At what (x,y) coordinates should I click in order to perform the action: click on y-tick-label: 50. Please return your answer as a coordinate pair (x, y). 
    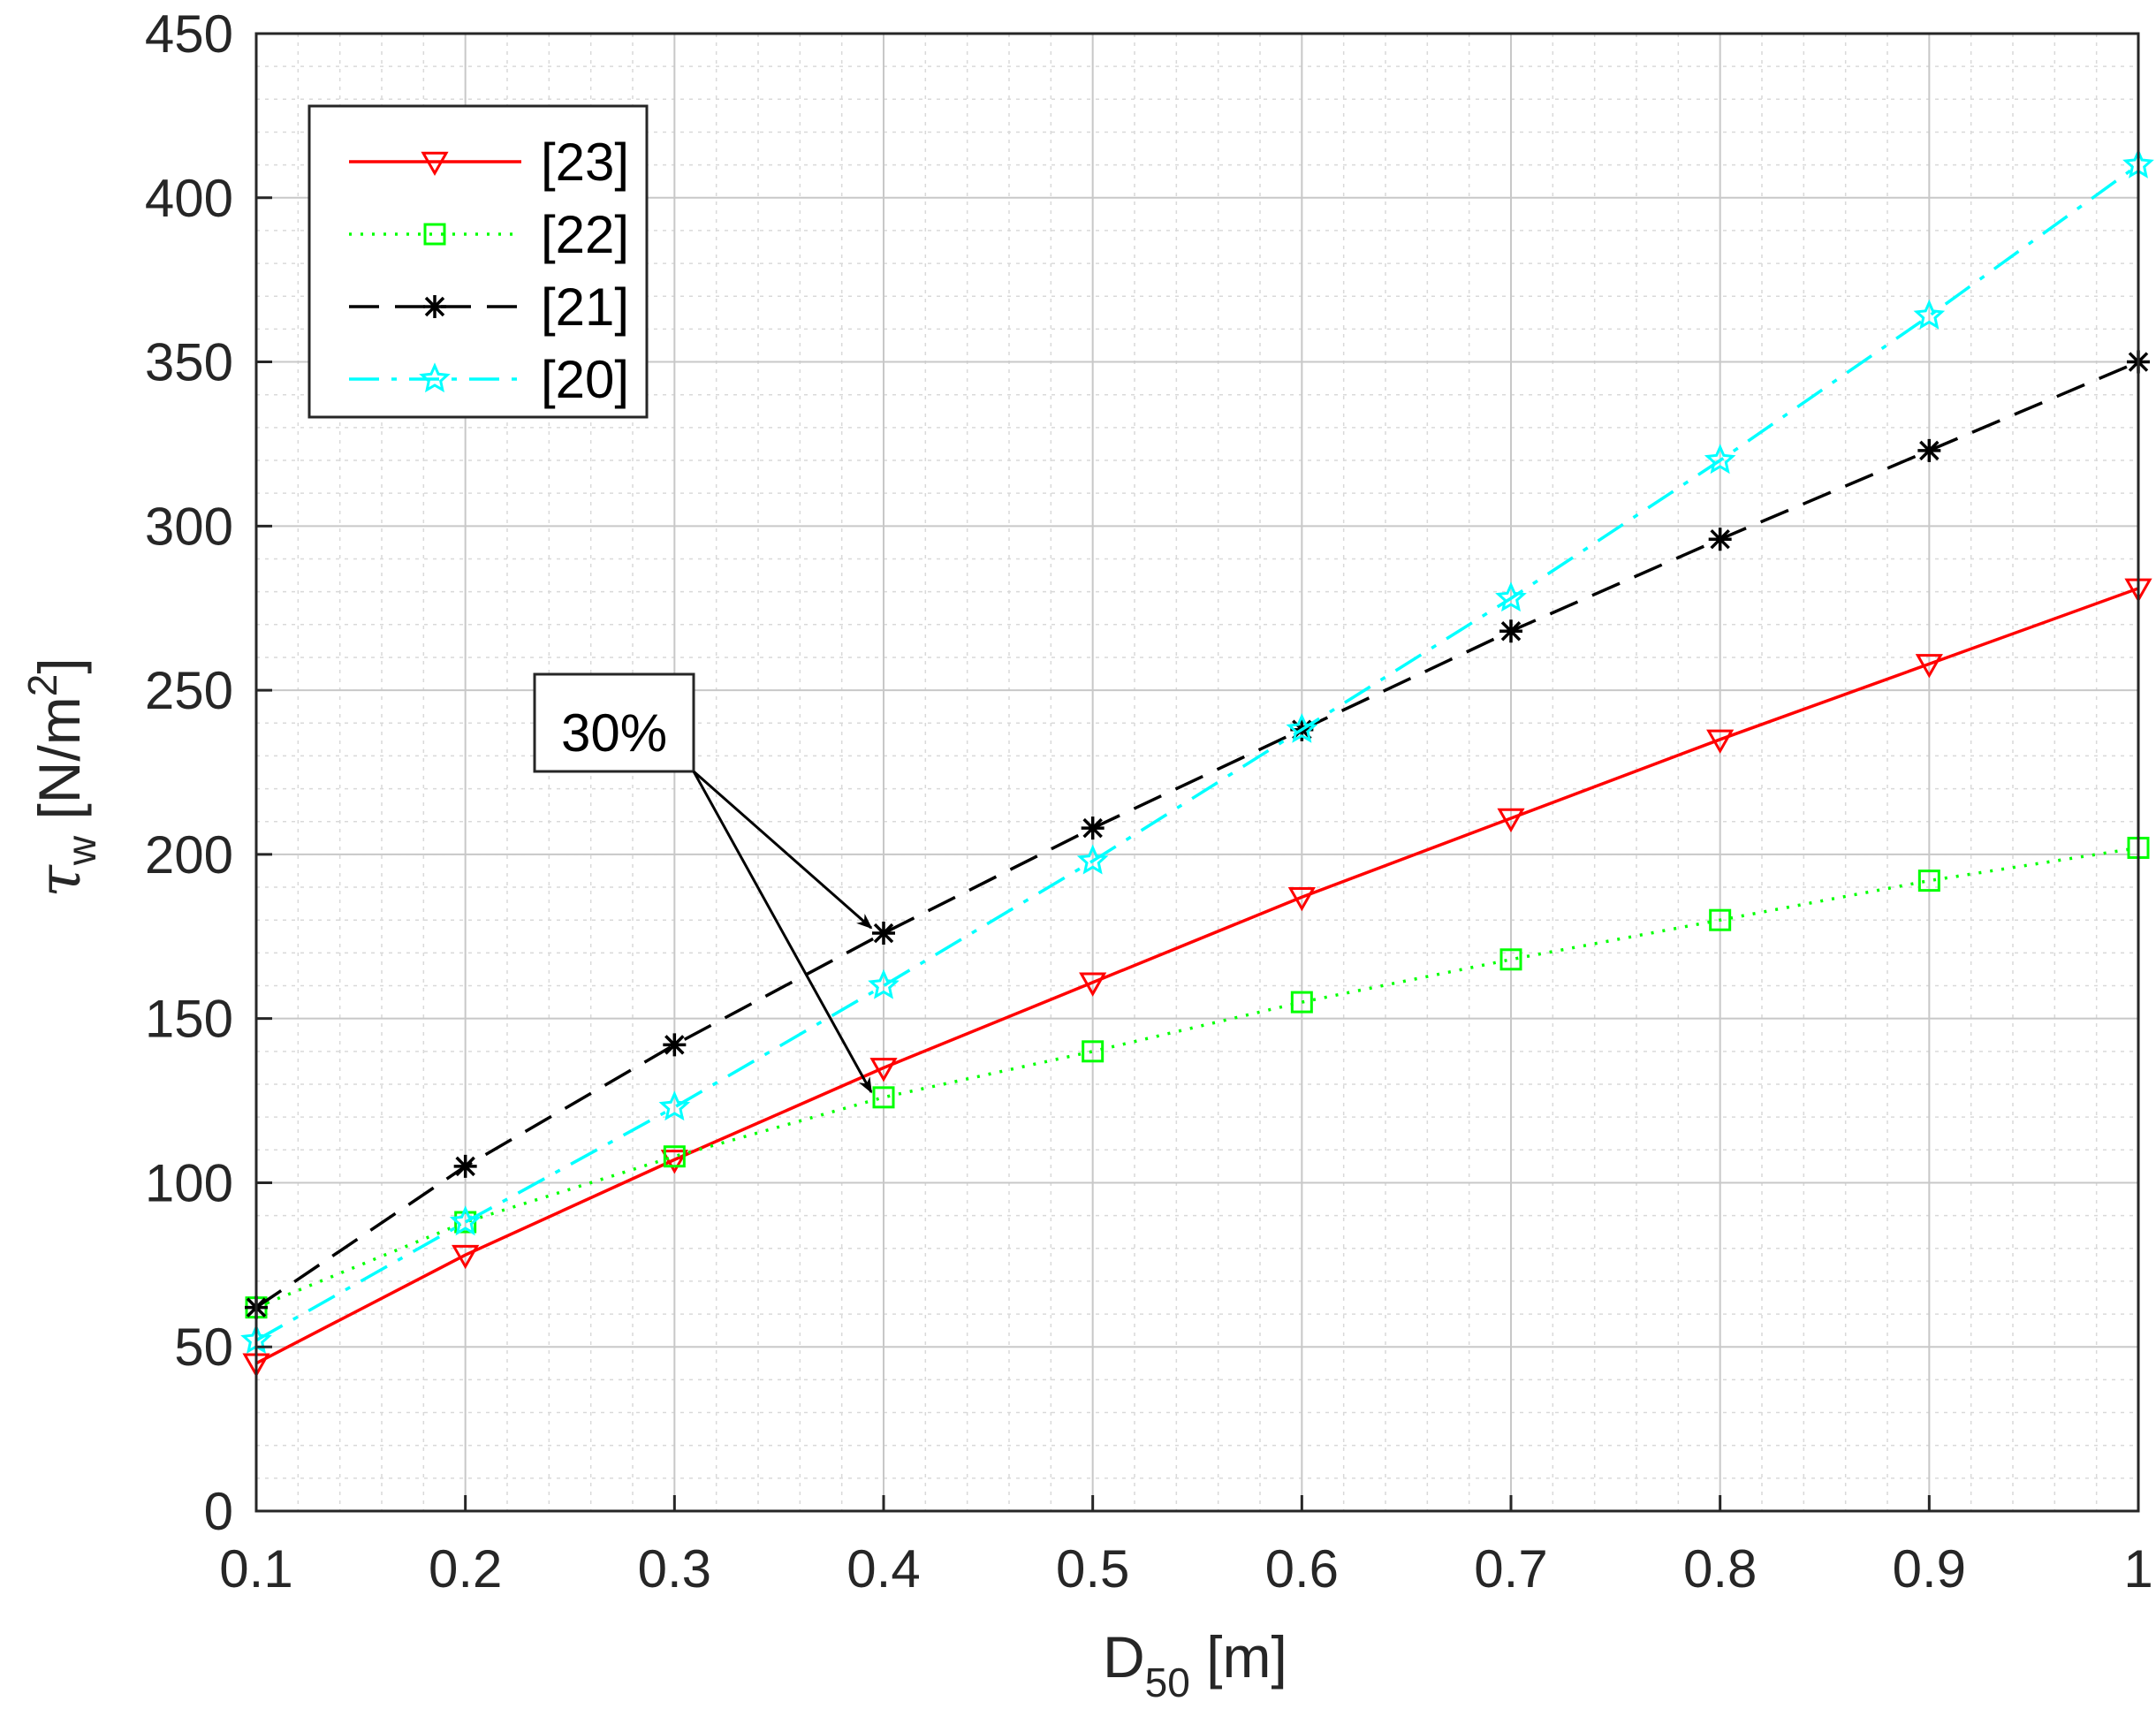
    Looking at the image, I should click on (203, 1347).